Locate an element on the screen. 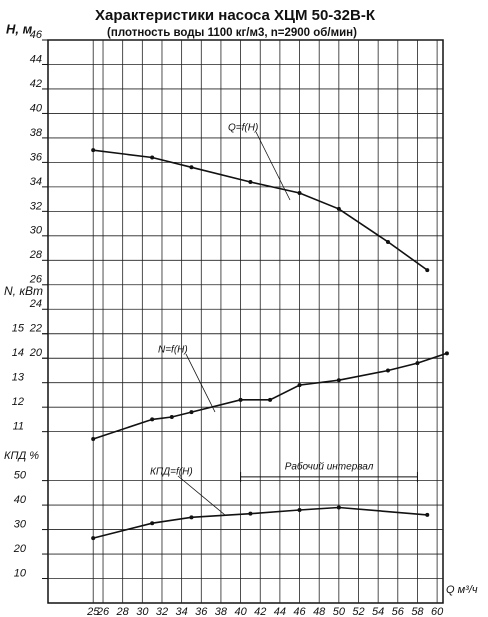 The height and width of the screenshot is (617, 488). y-tick-label: 14 is located at coordinates (18, 353).